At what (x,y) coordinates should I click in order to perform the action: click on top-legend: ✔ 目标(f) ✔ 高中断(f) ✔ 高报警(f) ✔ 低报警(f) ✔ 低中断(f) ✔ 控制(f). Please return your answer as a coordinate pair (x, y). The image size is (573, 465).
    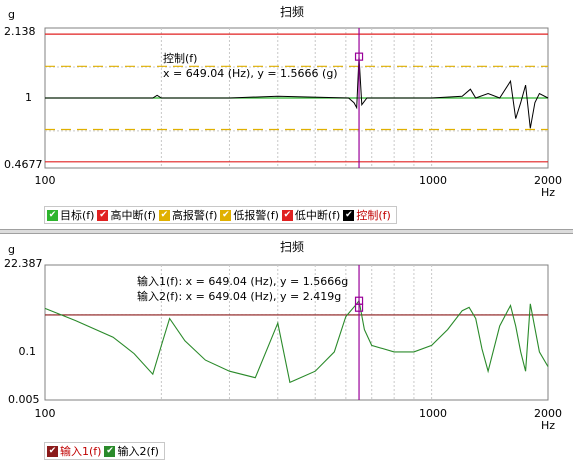
    Looking at the image, I should click on (220, 215).